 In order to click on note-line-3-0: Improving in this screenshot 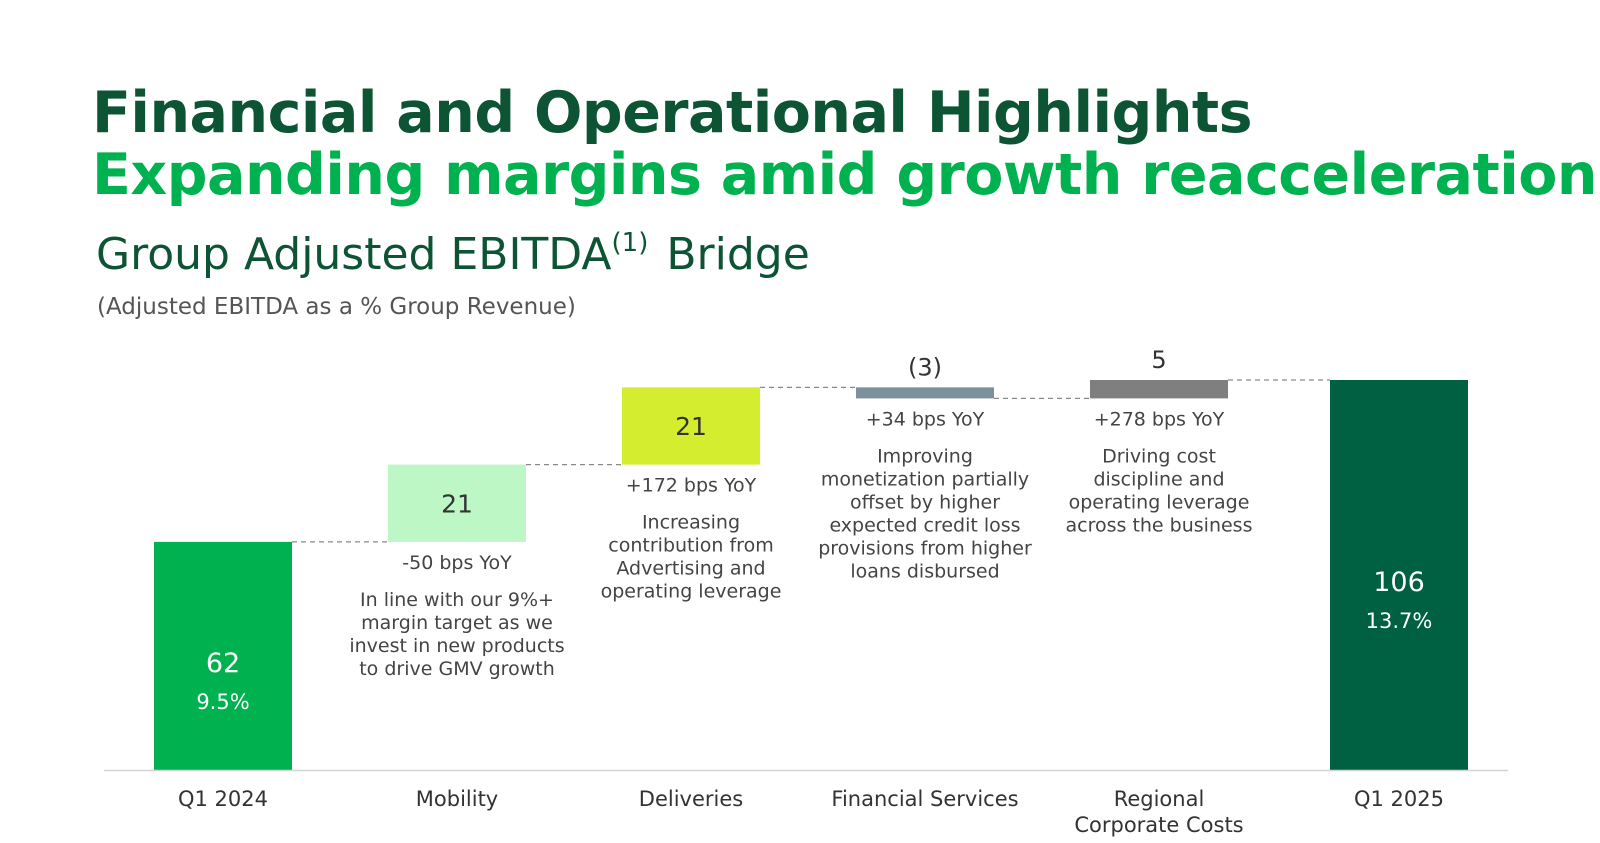, I will do `click(925, 456)`.